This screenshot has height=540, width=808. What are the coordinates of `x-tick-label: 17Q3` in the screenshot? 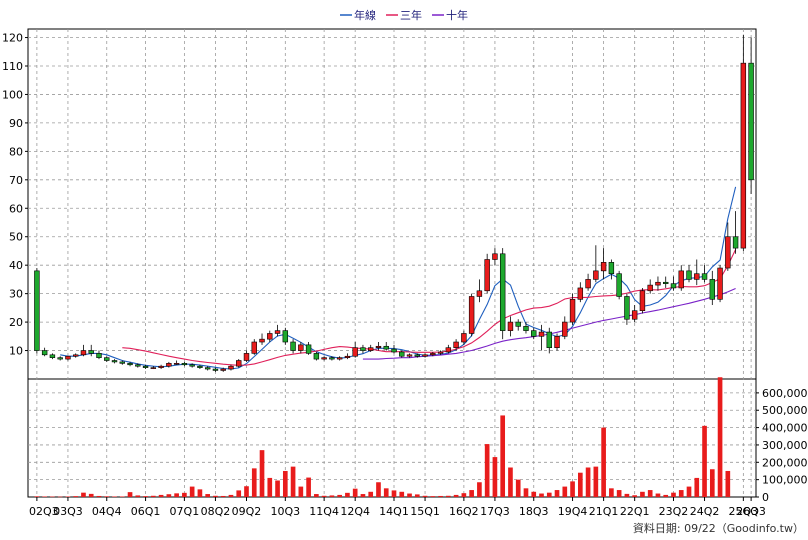 It's located at (495, 511).